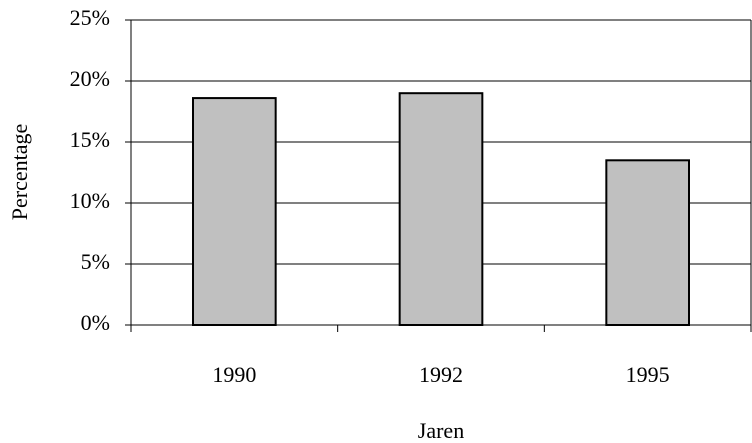 The width and height of the screenshot is (752, 443). Describe the element at coordinates (648, 374) in the screenshot. I see `x-tick-label: 1995` at that location.